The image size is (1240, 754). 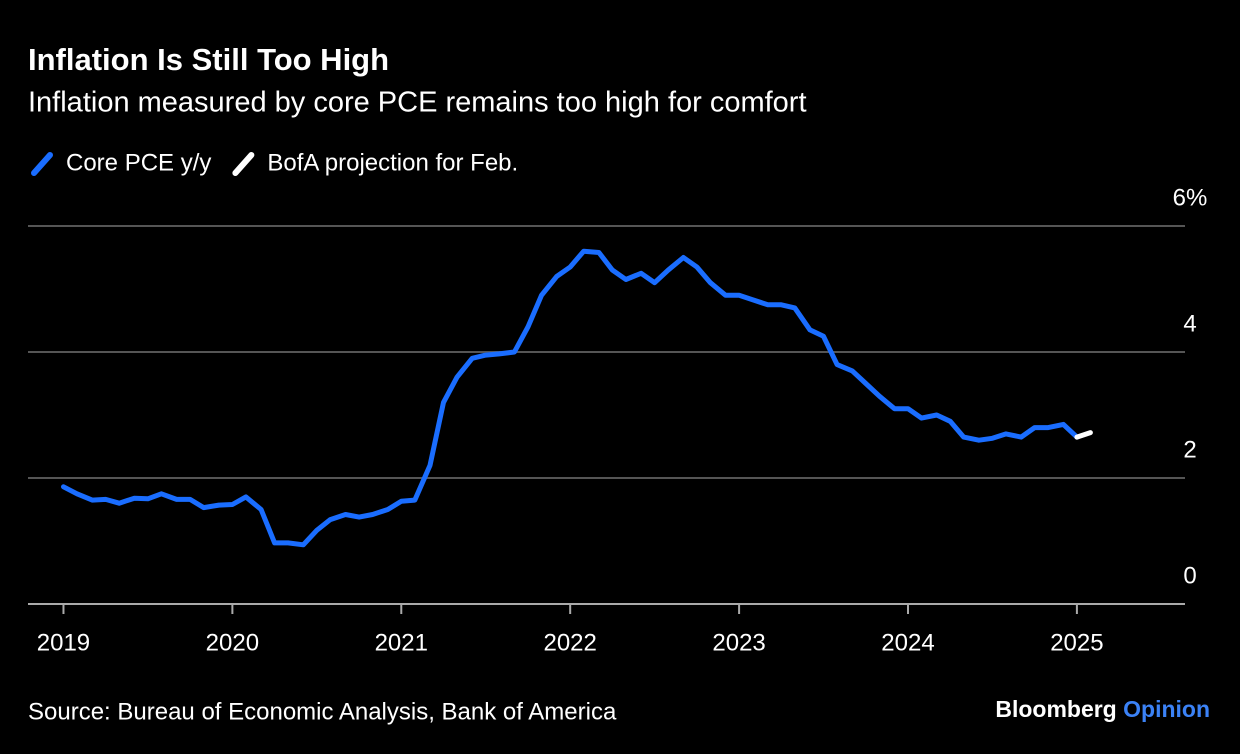 I want to click on legend-label: BofA projection for Feb., so click(x=392, y=162).